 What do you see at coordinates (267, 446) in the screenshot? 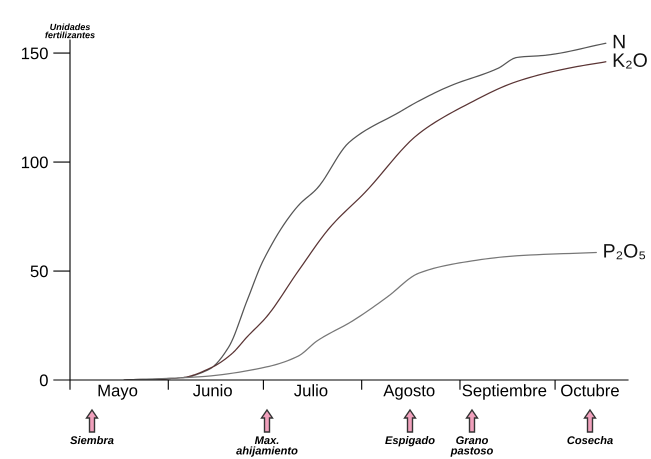
I see `text: Max. ahijamiento` at bounding box center [267, 446].